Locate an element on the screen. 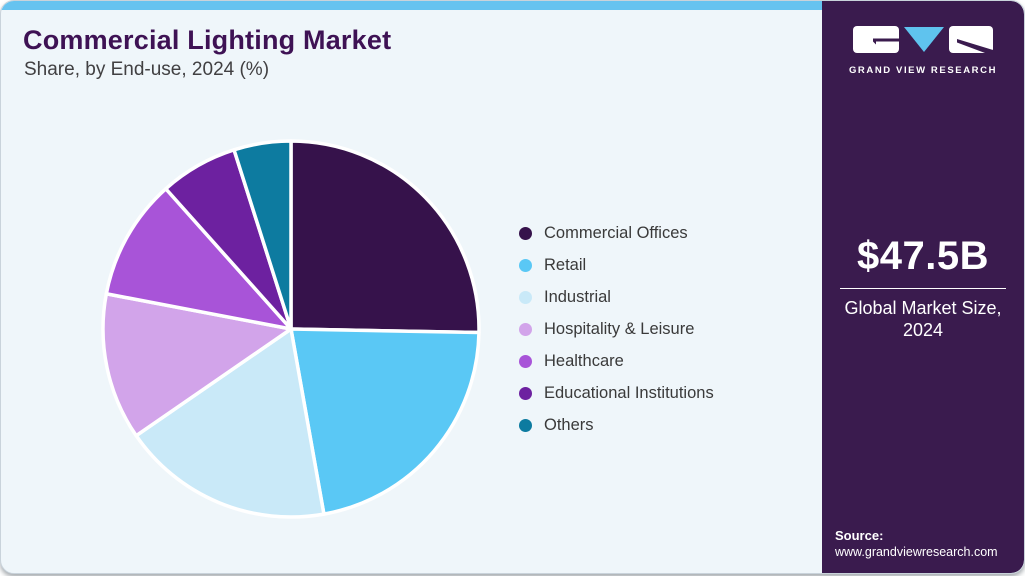 This screenshot has width=1025, height=576. logo-block: GRAND VIEW RESEARCH is located at coordinates (923, 51).